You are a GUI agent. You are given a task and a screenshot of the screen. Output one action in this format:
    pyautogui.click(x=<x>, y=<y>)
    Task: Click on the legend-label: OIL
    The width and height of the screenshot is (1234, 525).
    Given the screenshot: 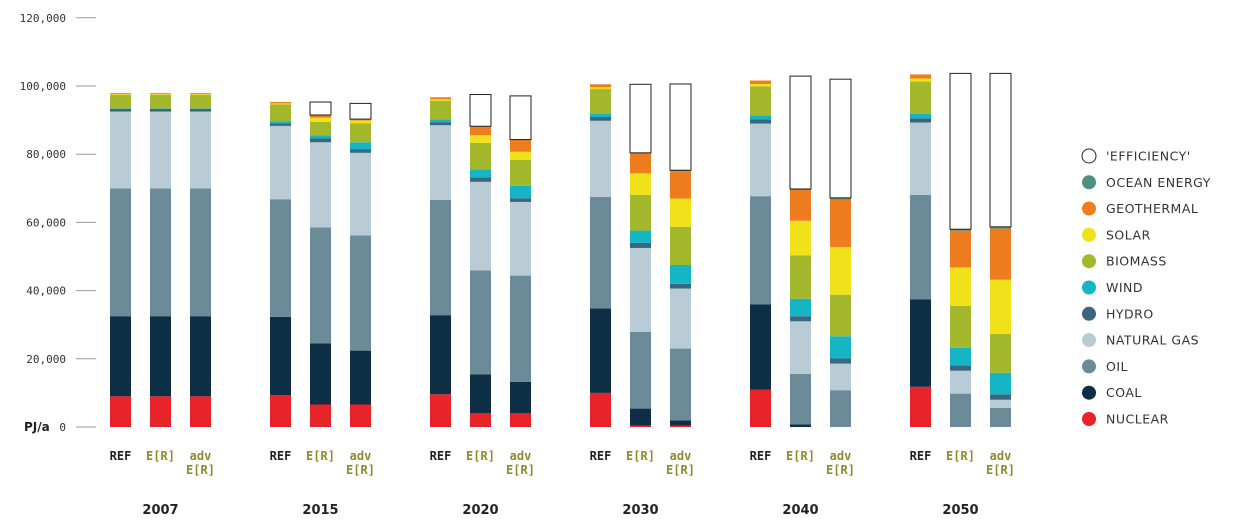 What is the action you would take?
    pyautogui.click(x=1117, y=366)
    